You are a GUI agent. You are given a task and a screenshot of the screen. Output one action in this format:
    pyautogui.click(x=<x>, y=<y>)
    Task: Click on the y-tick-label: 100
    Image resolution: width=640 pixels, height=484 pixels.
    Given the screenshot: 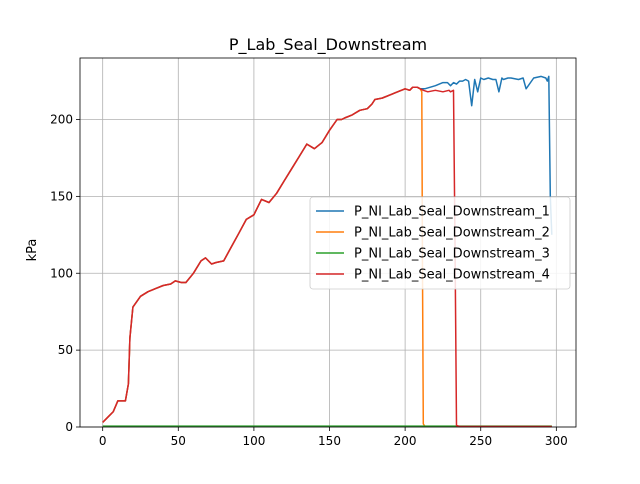 What is the action you would take?
    pyautogui.click(x=61, y=273)
    